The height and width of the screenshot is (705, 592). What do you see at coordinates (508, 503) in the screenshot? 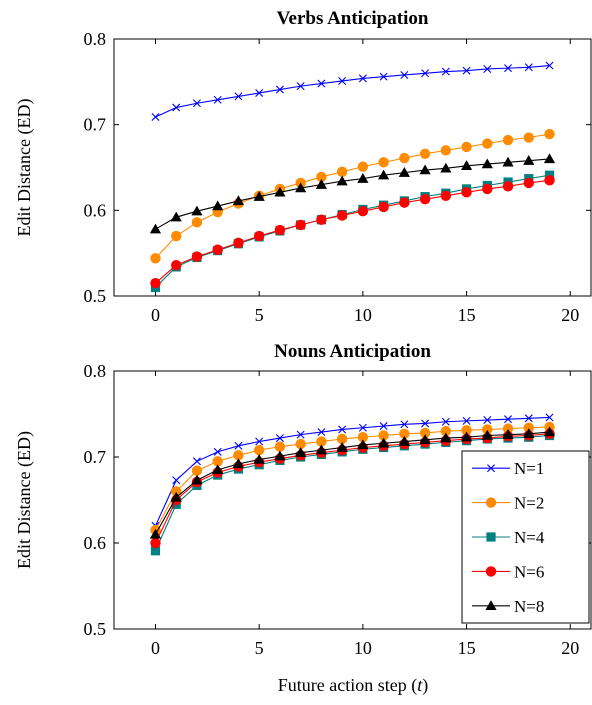
I see `legend-entry-n-2: N=2` at bounding box center [508, 503].